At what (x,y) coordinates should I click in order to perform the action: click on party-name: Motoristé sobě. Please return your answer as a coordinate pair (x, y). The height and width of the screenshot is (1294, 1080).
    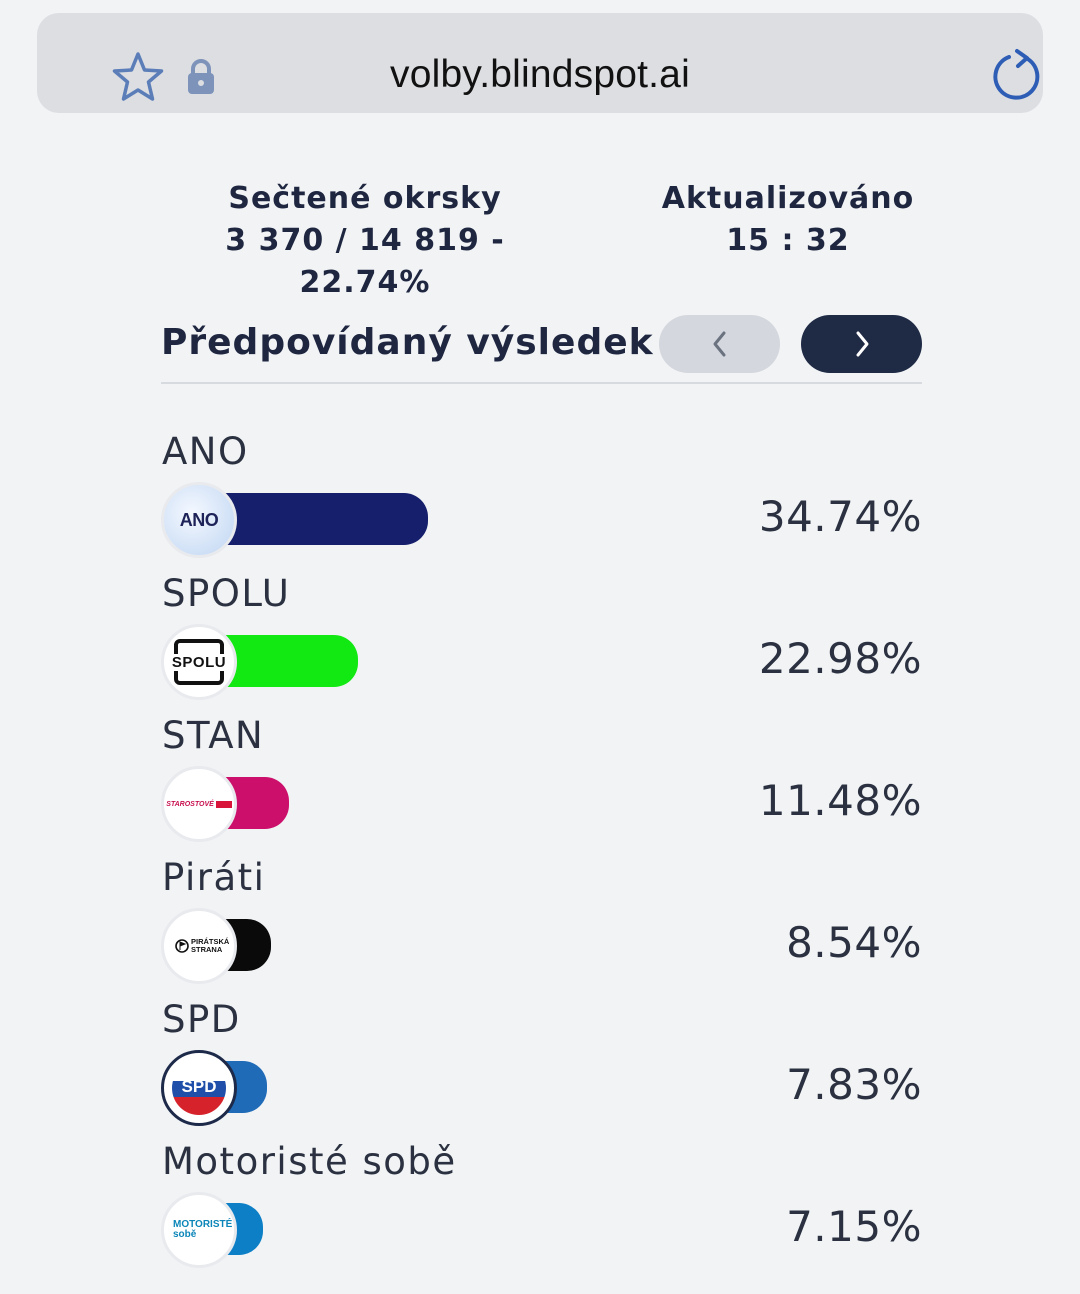
    Looking at the image, I should click on (309, 1161).